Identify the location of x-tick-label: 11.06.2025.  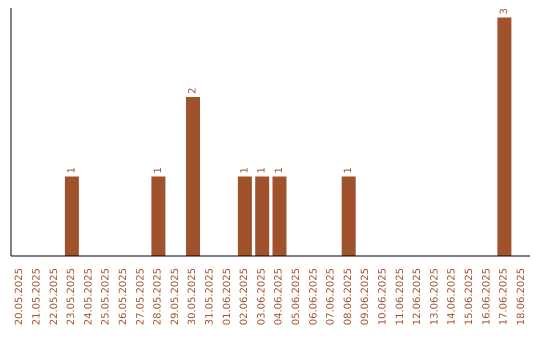
(400, 297).